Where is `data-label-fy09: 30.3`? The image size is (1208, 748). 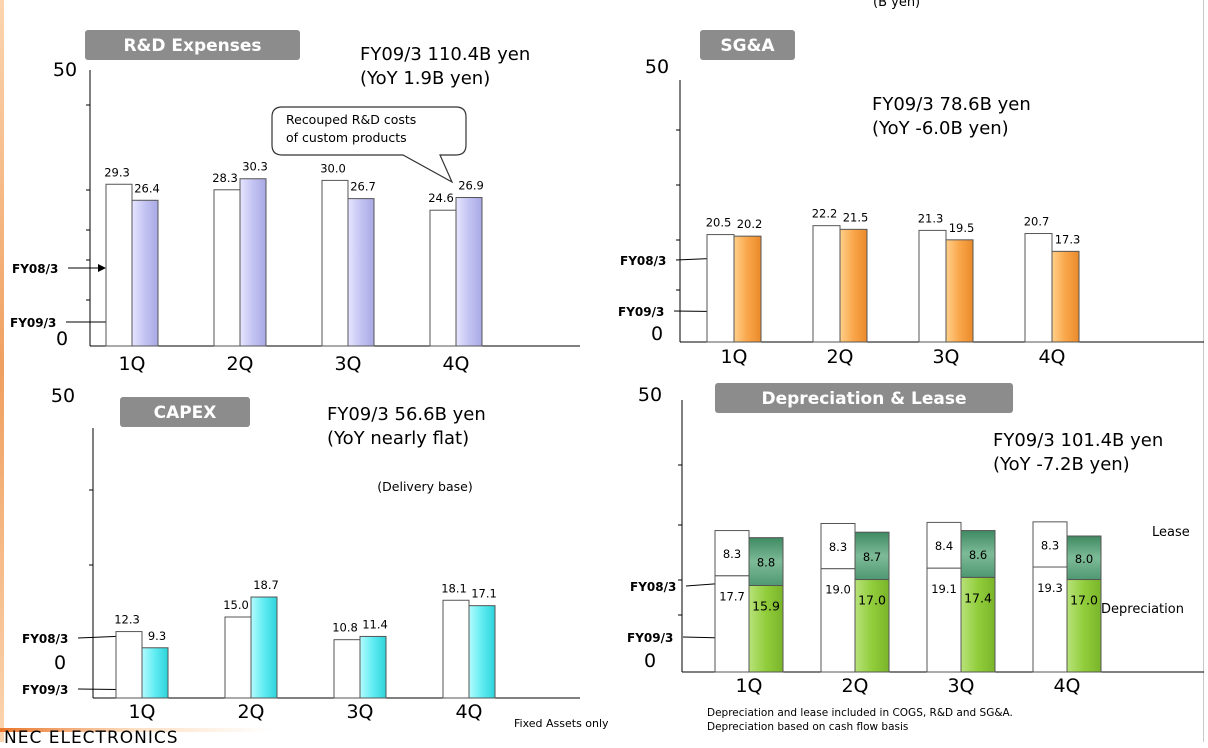
data-label-fy09: 30.3 is located at coordinates (255, 167).